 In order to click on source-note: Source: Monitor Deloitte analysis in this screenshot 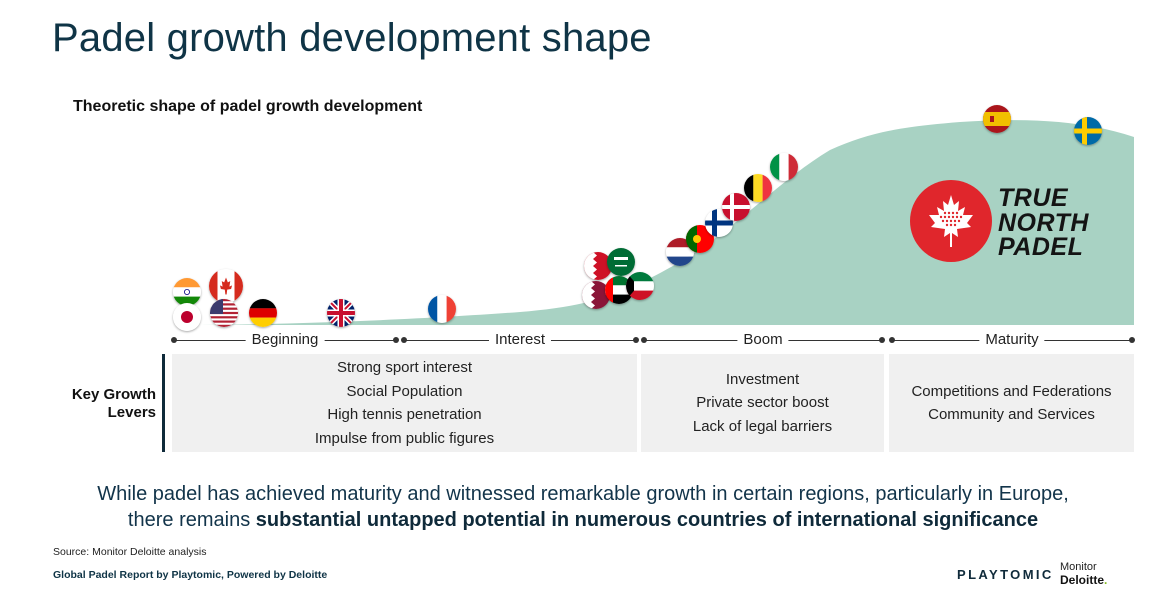, I will do `click(130, 552)`.